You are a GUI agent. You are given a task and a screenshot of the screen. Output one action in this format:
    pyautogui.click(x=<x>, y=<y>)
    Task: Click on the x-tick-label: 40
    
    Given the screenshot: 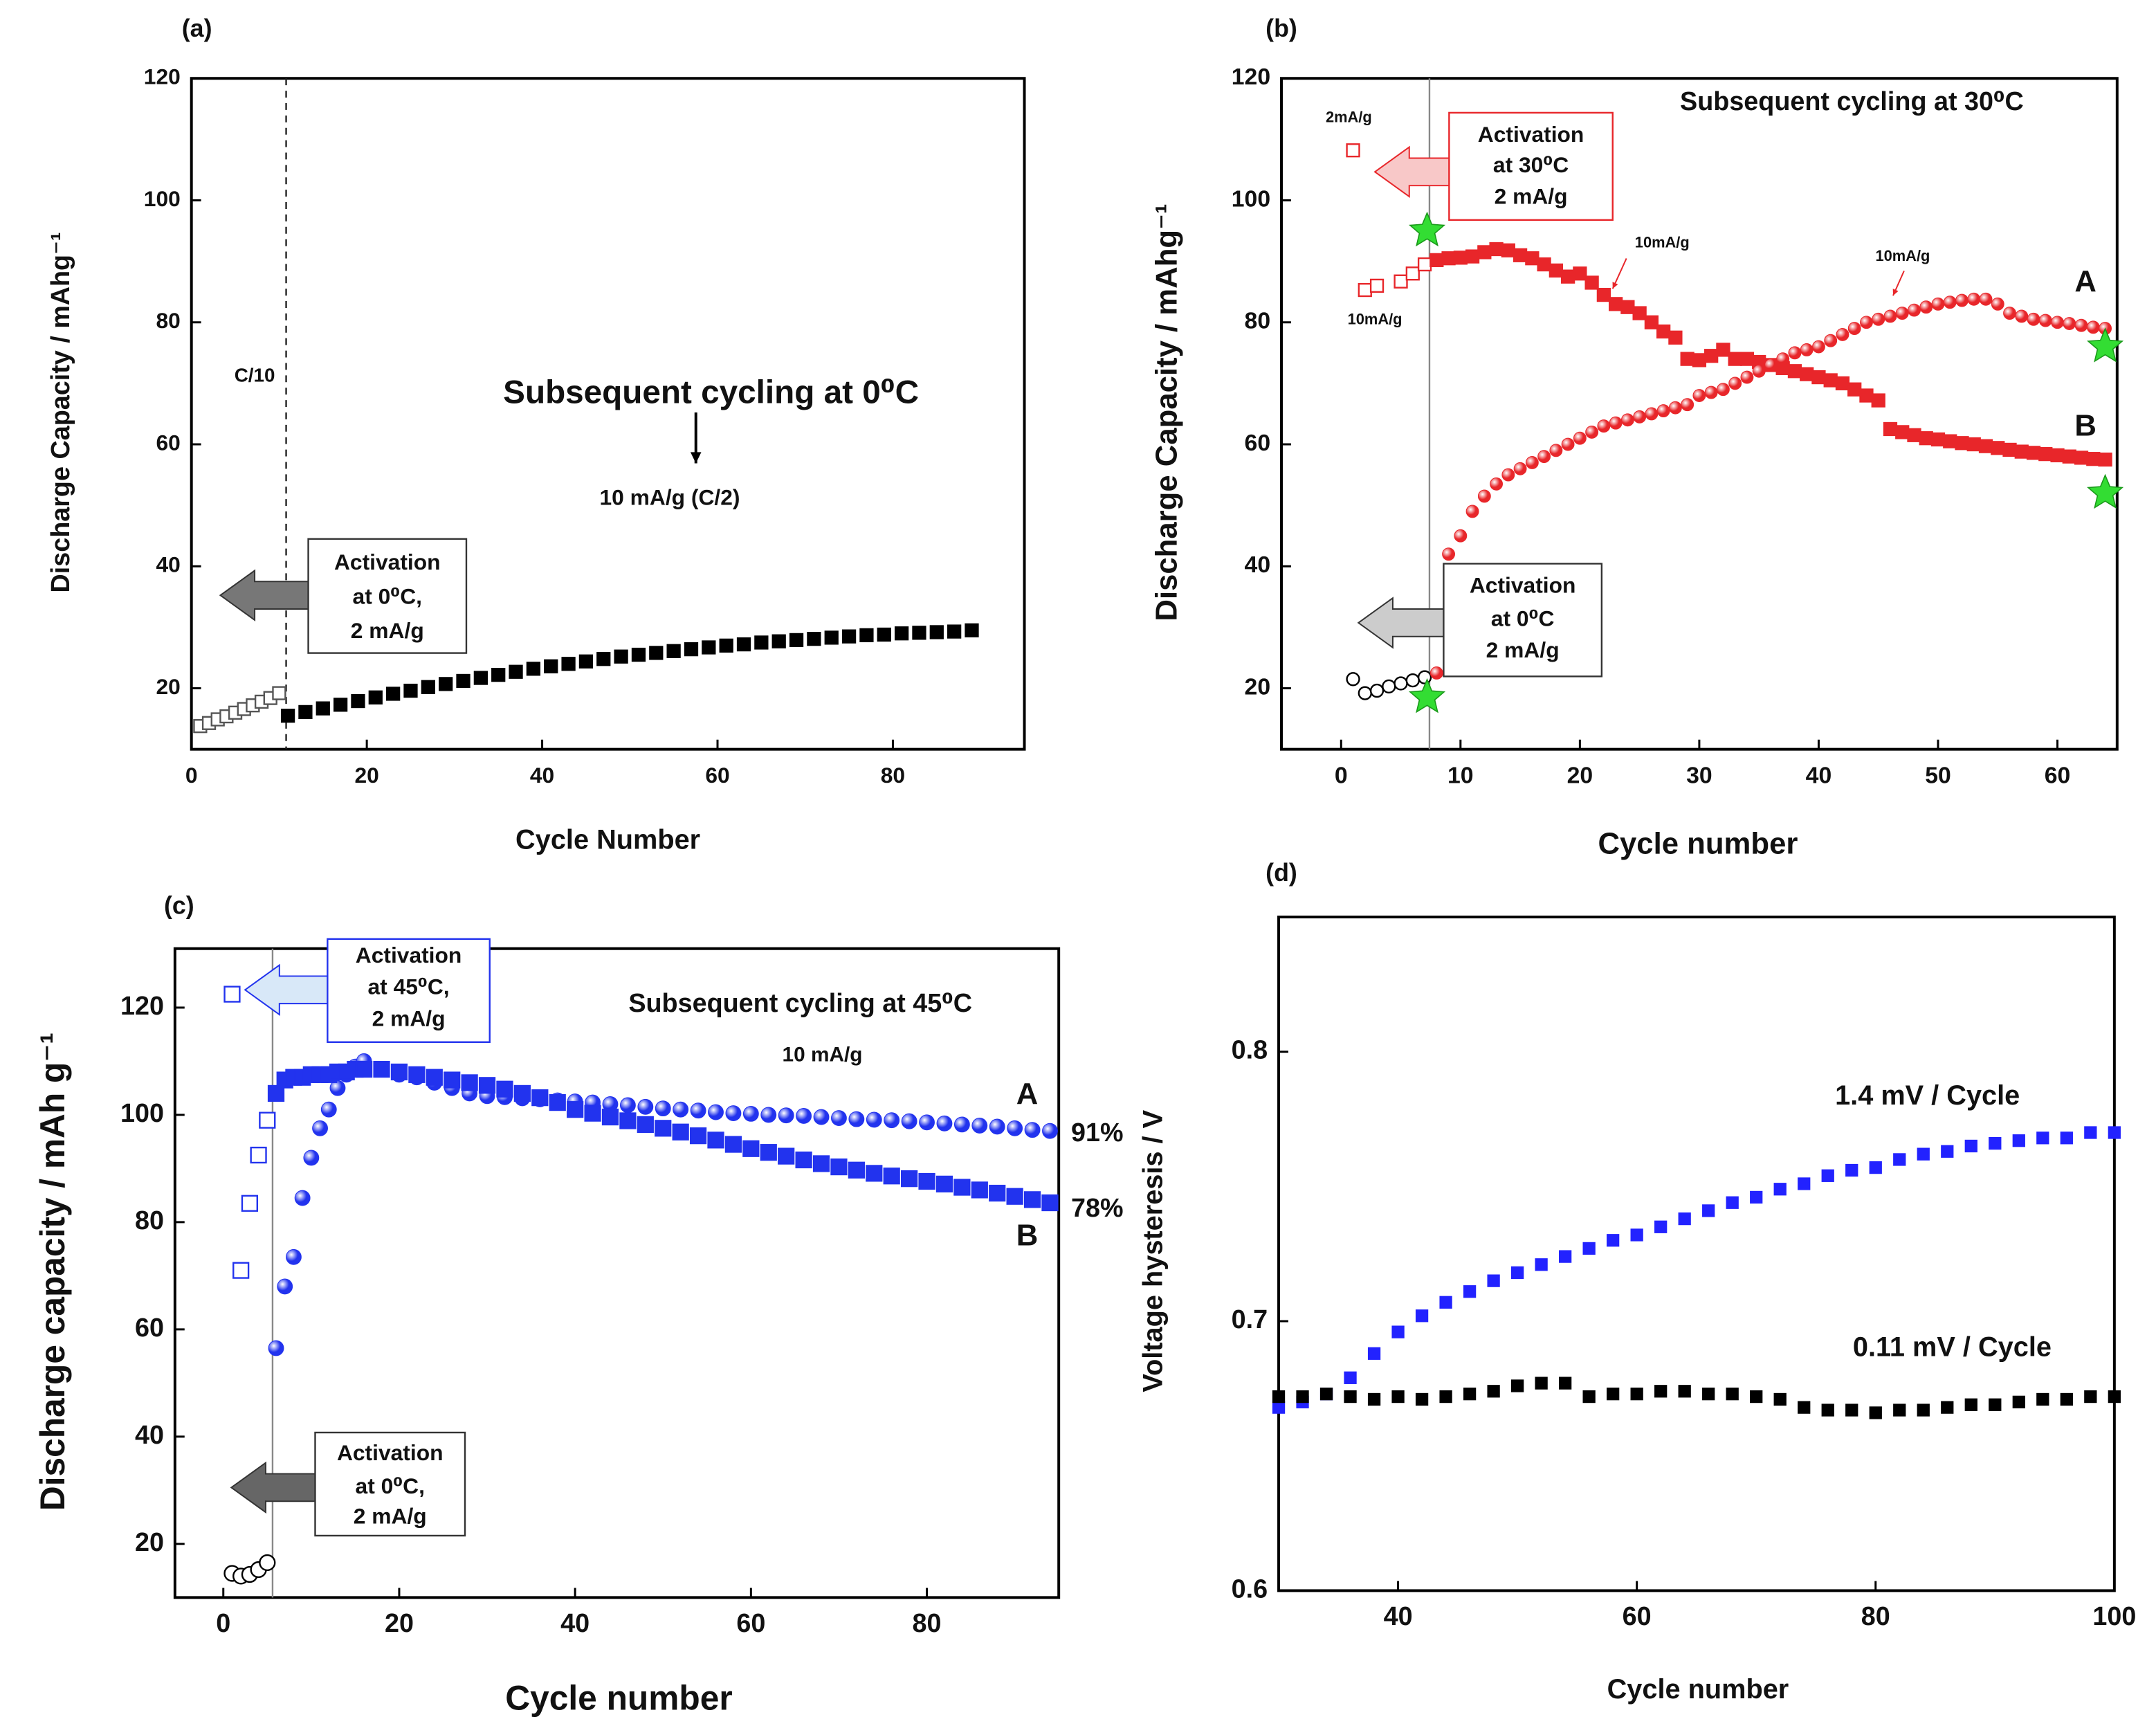 What is the action you would take?
    pyautogui.click(x=1819, y=775)
    